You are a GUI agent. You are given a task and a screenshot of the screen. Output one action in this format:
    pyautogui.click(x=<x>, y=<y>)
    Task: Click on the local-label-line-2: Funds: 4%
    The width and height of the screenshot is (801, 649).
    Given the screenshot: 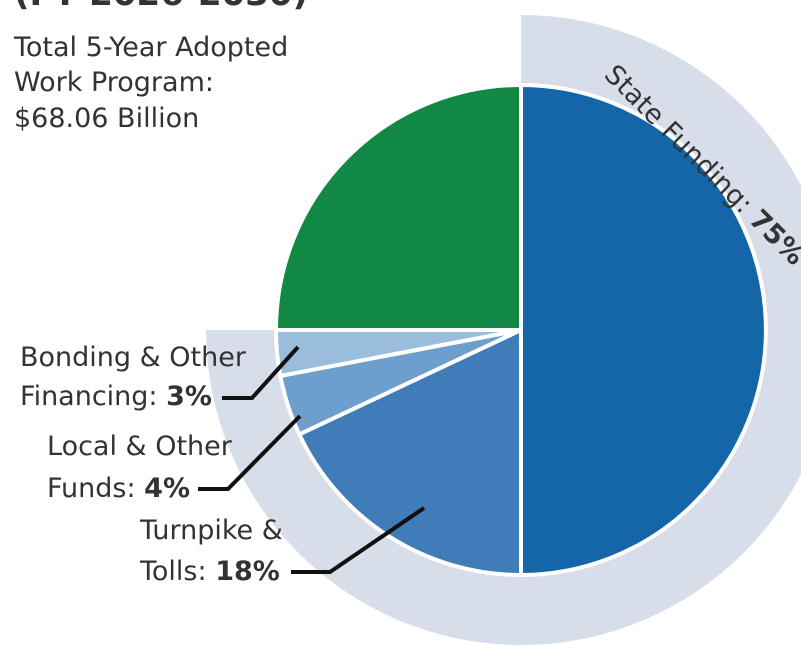 What is the action you would take?
    pyautogui.click(x=118, y=488)
    